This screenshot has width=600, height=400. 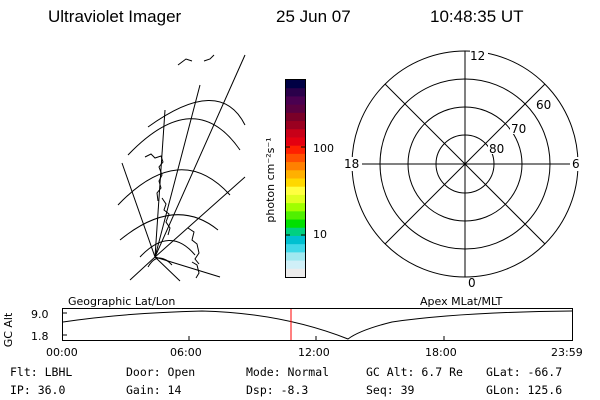 I want to click on altitude-curve, so click(x=317, y=325).